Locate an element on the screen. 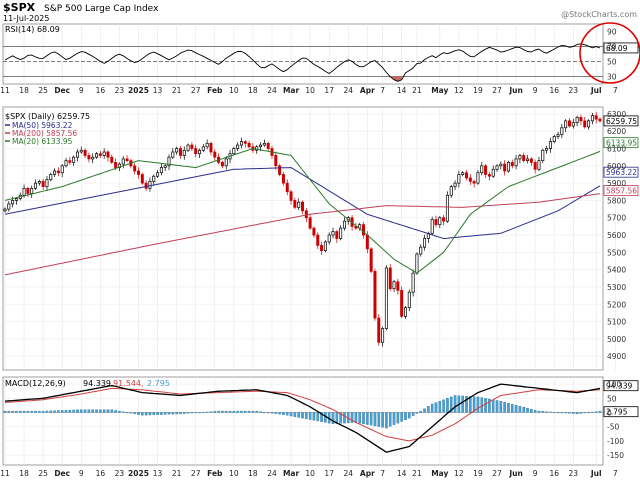 The width and height of the screenshot is (640, 483). ma200-line-last-value: 5857.56 is located at coordinates (621, 190).